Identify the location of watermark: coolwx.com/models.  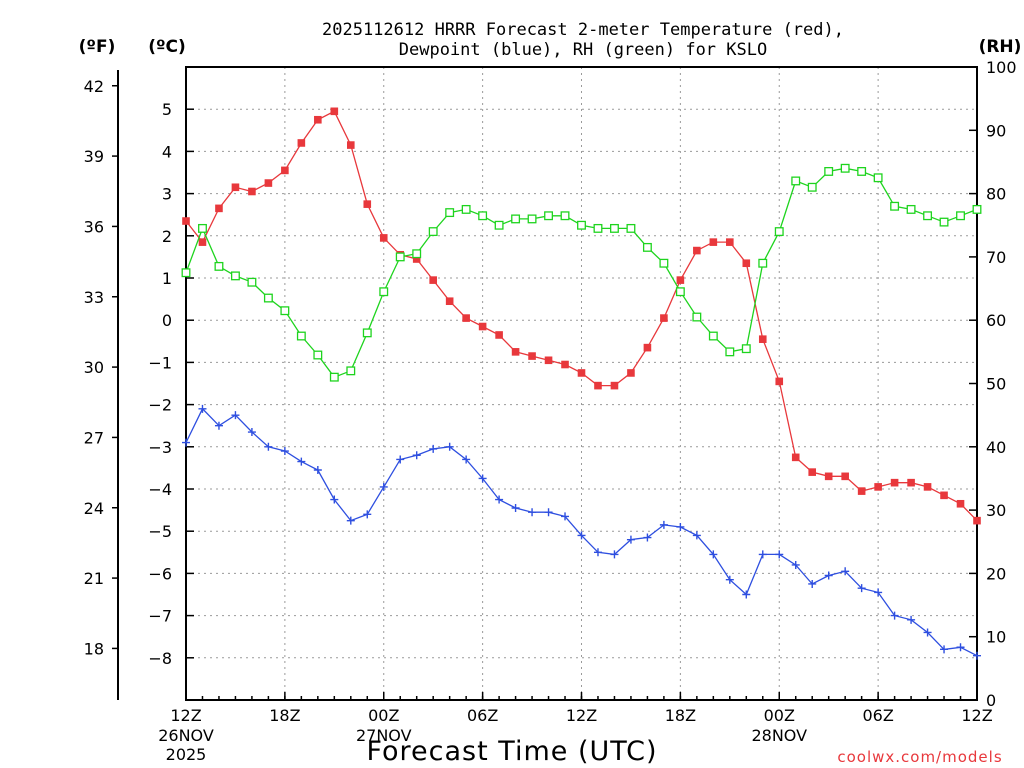
(919, 757).